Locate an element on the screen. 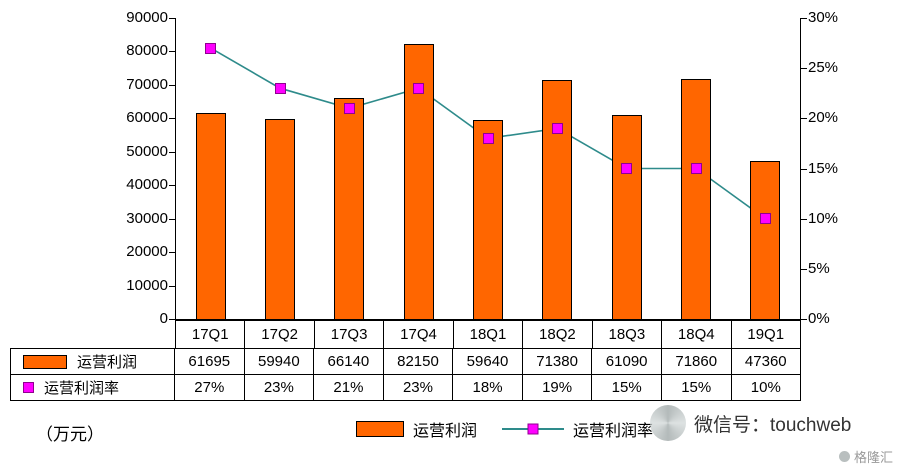 Image resolution: width=901 pixels, height=467 pixels. table-value-18Q2: 71380 is located at coordinates (556, 361).